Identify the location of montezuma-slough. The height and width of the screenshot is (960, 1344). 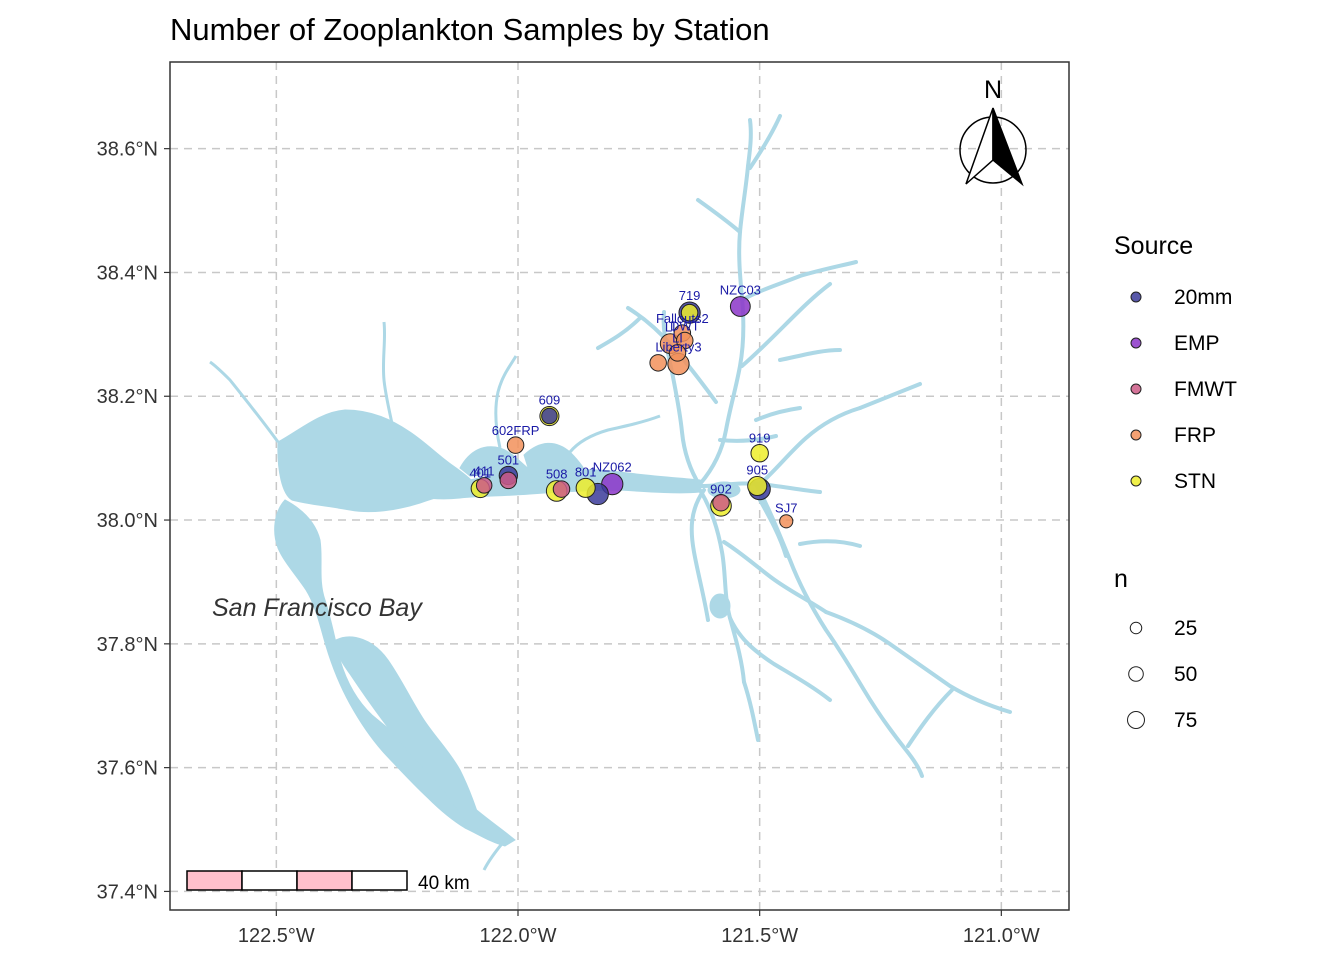
(614, 433).